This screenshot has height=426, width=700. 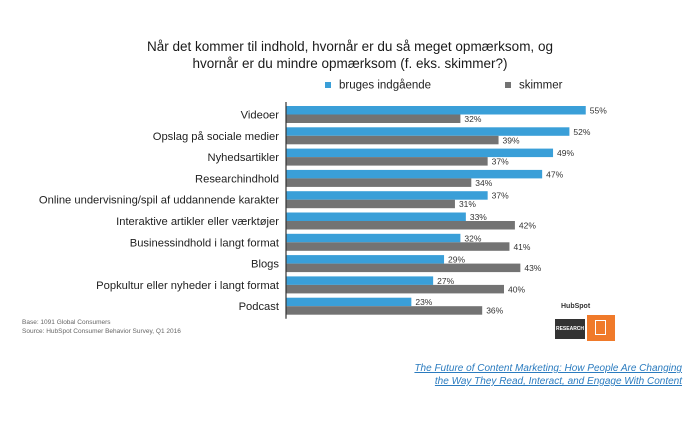 I want to click on legend-label-2: skimmer, so click(x=541, y=86).